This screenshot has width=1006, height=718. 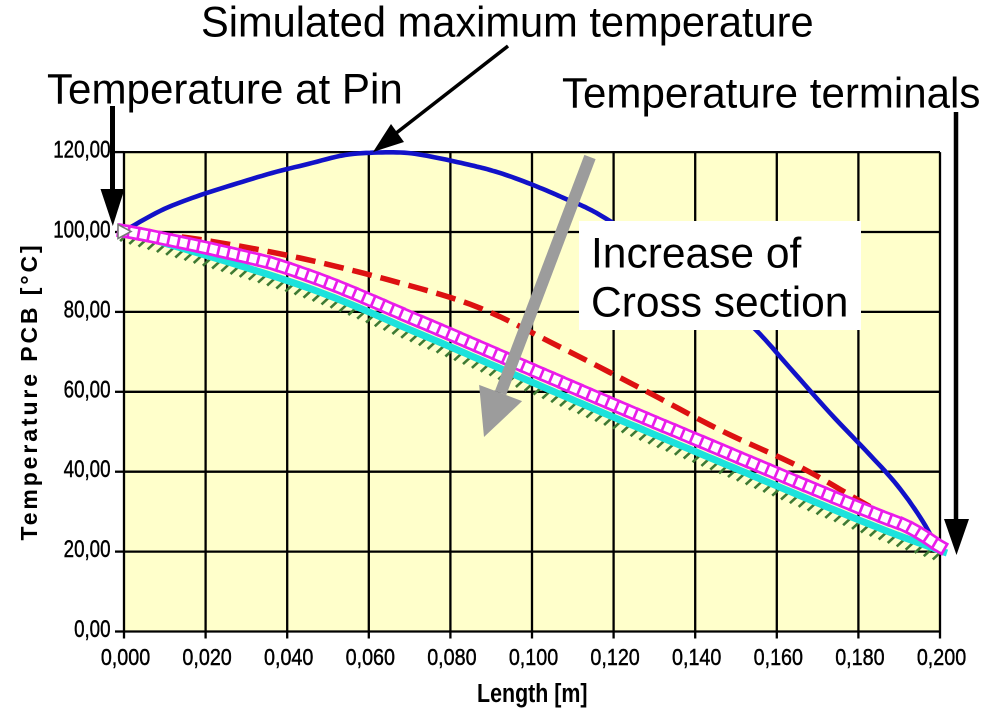 What do you see at coordinates (533, 656) in the screenshot?
I see `svg-text: 0,100` at bounding box center [533, 656].